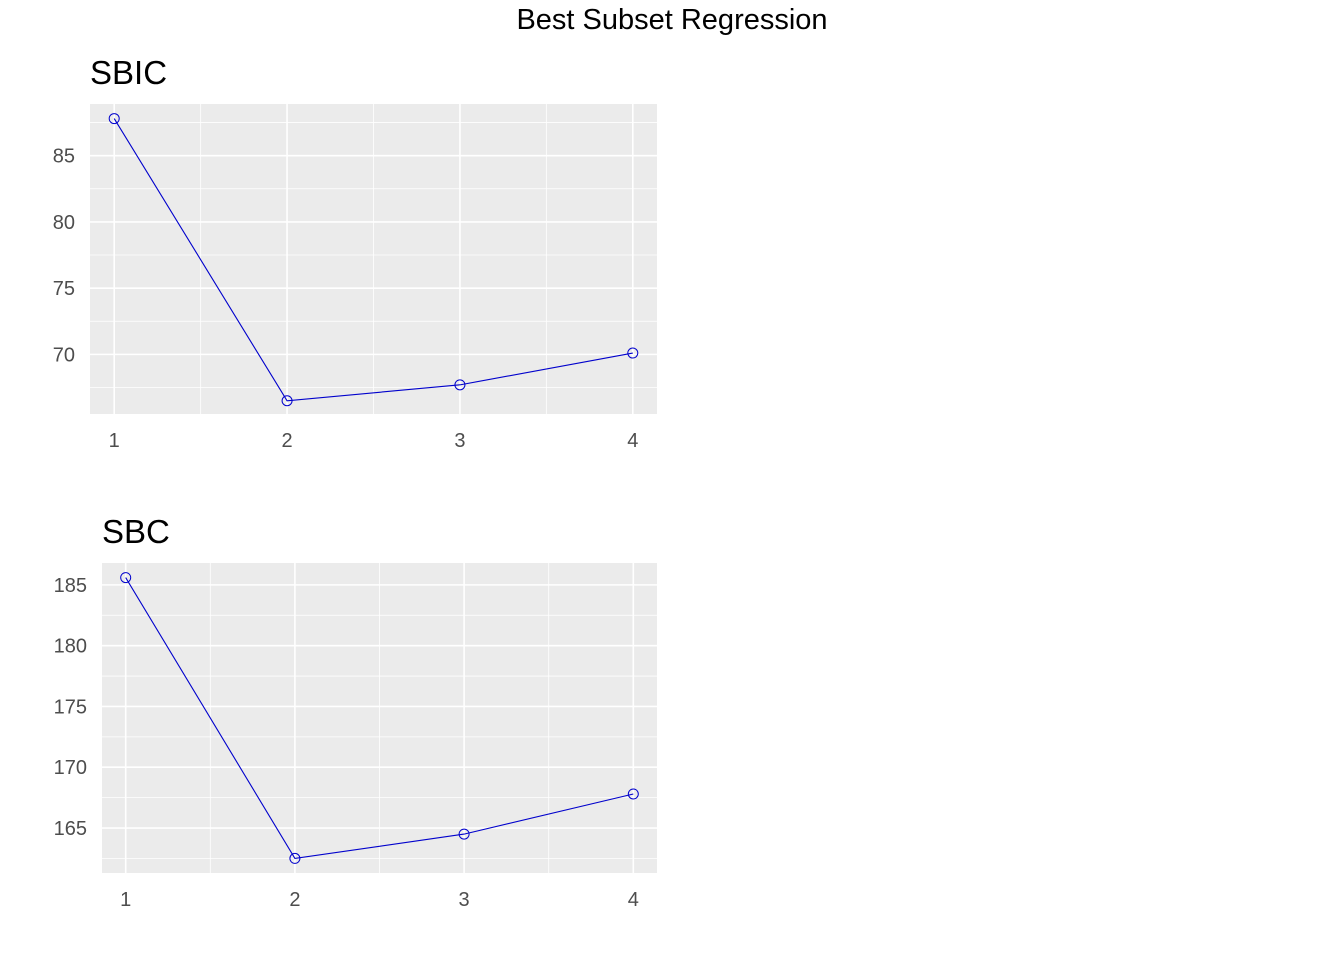 Image resolution: width=1344 pixels, height=960 pixels. What do you see at coordinates (64, 289) in the screenshot?
I see `y-tick-label: 75` at bounding box center [64, 289].